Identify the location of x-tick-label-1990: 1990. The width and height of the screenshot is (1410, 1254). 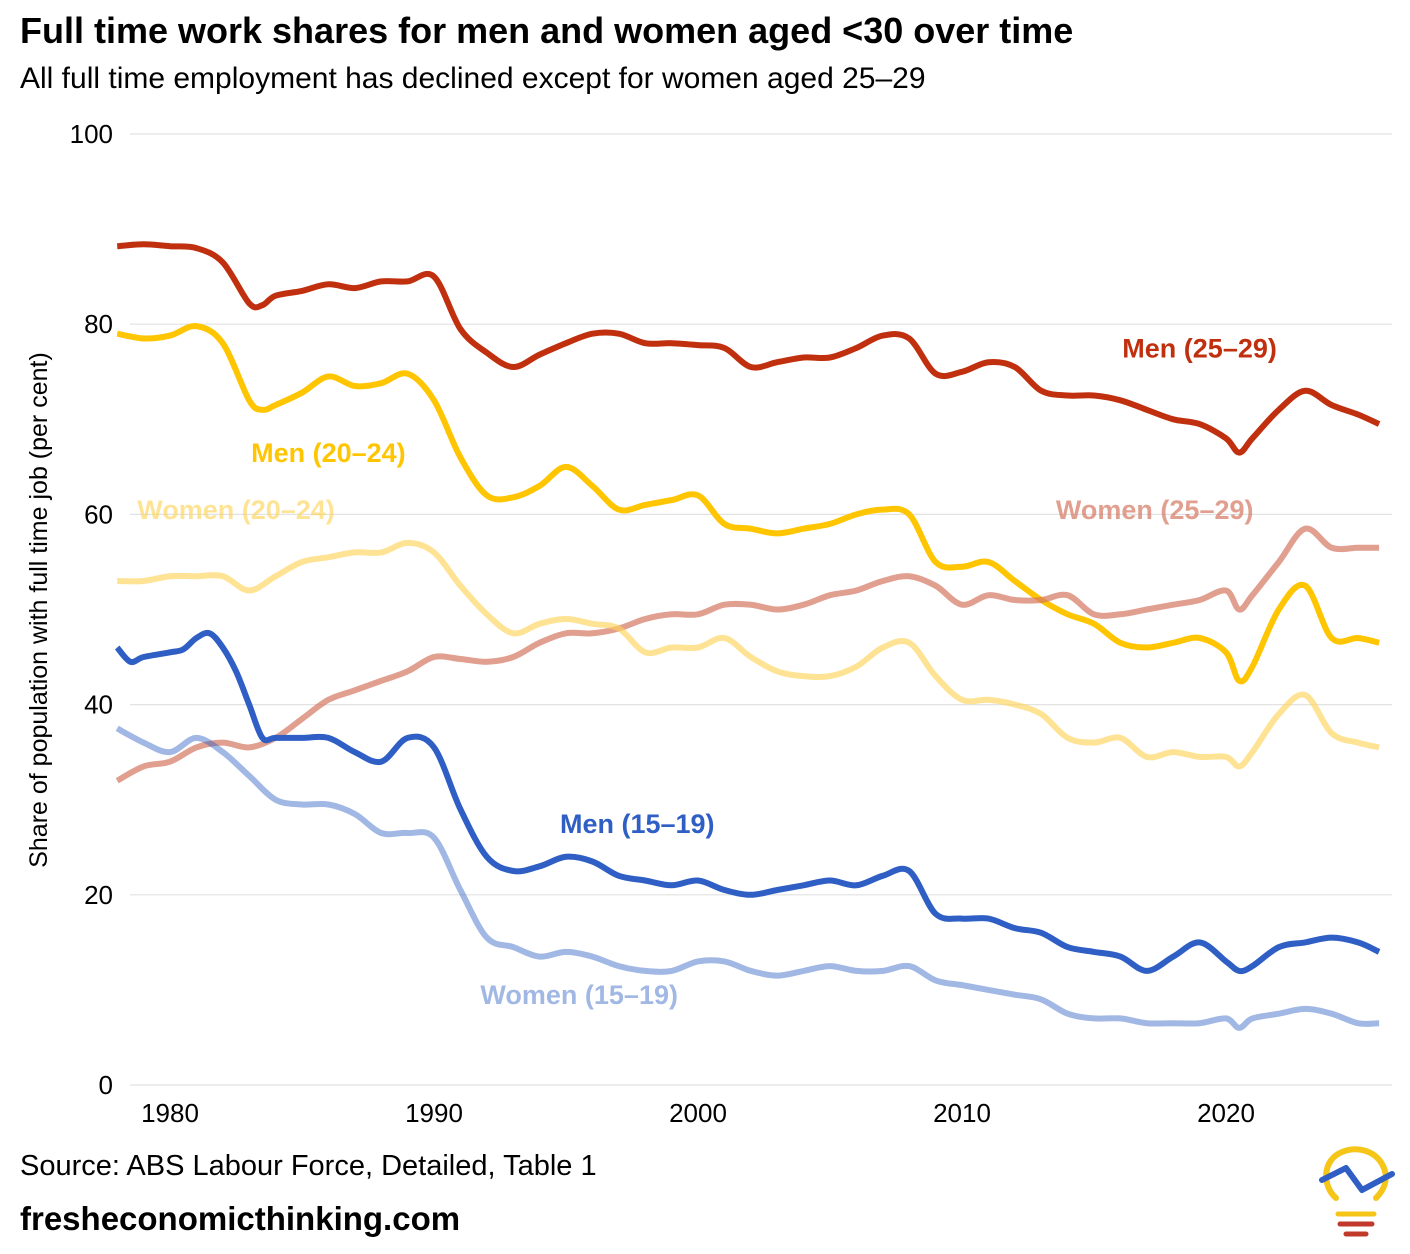
(434, 1113).